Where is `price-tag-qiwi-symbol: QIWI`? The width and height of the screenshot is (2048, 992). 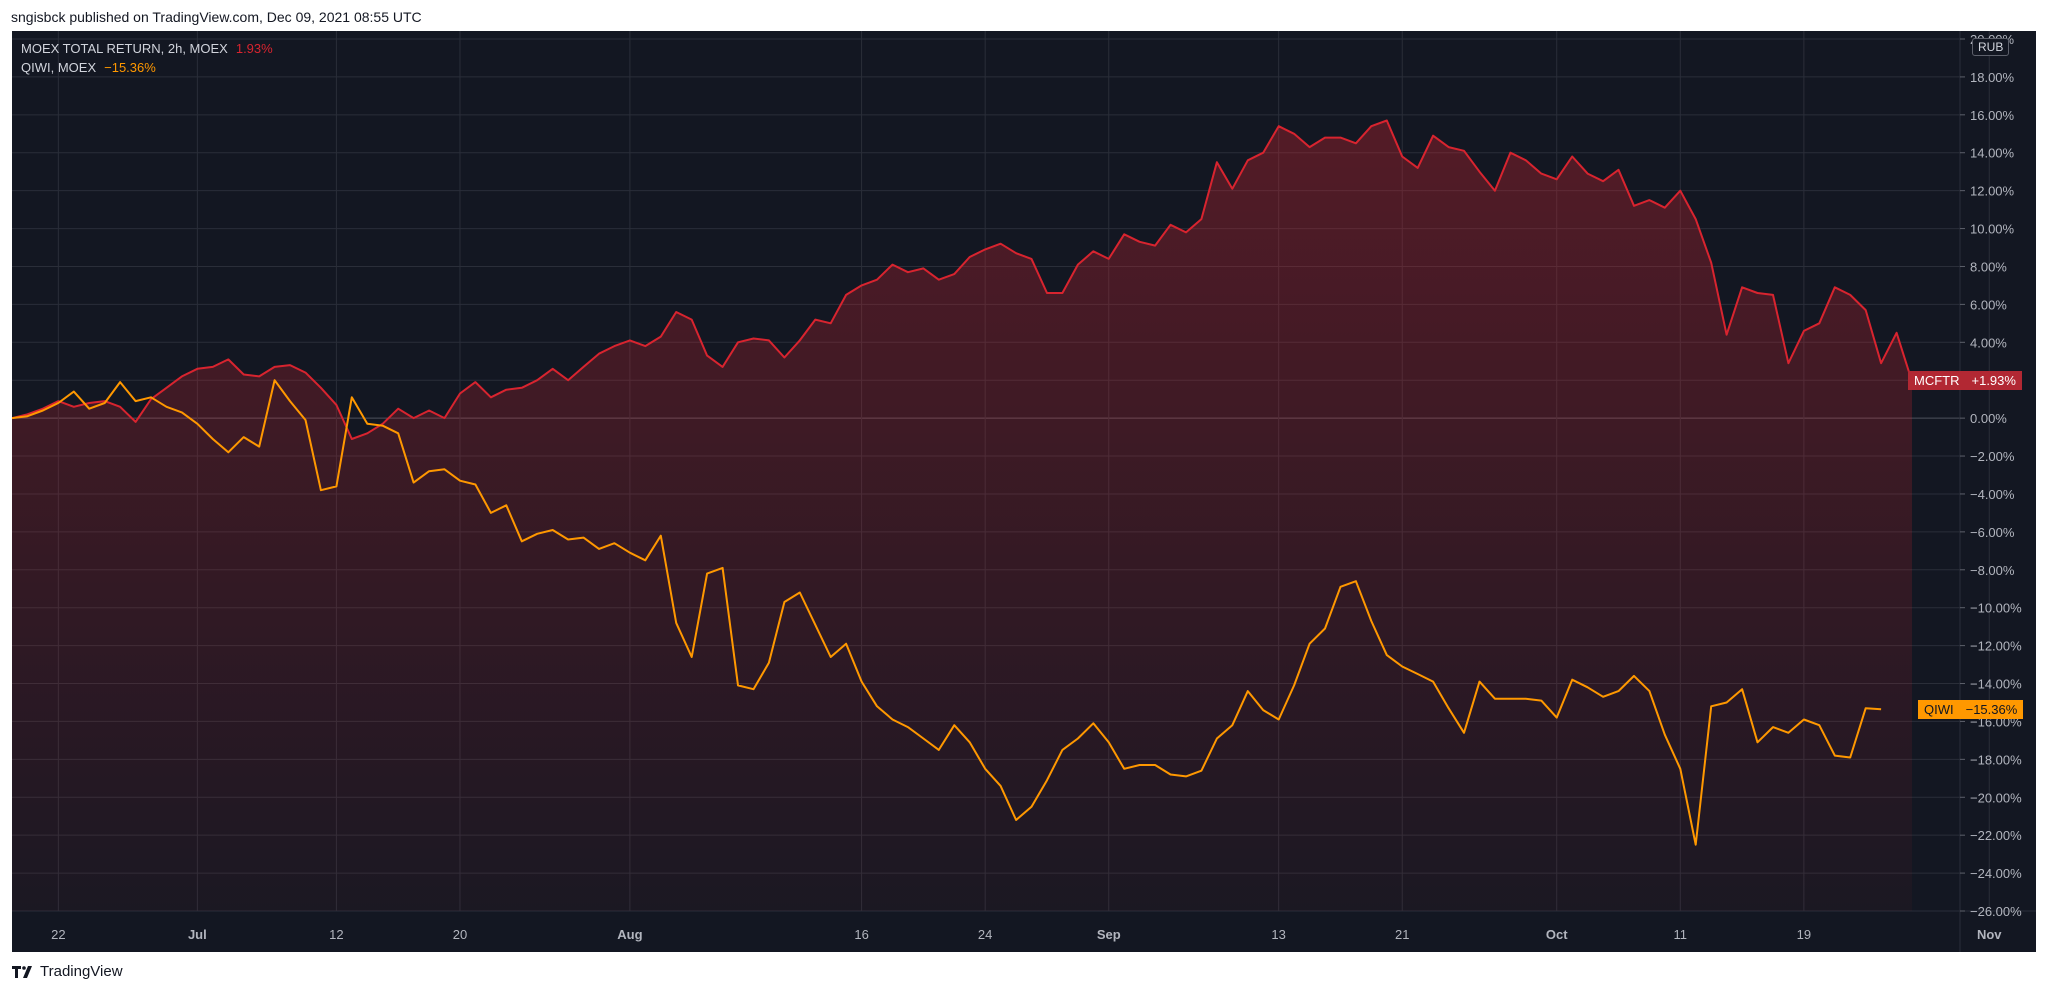 price-tag-qiwi-symbol: QIWI is located at coordinates (1939, 709).